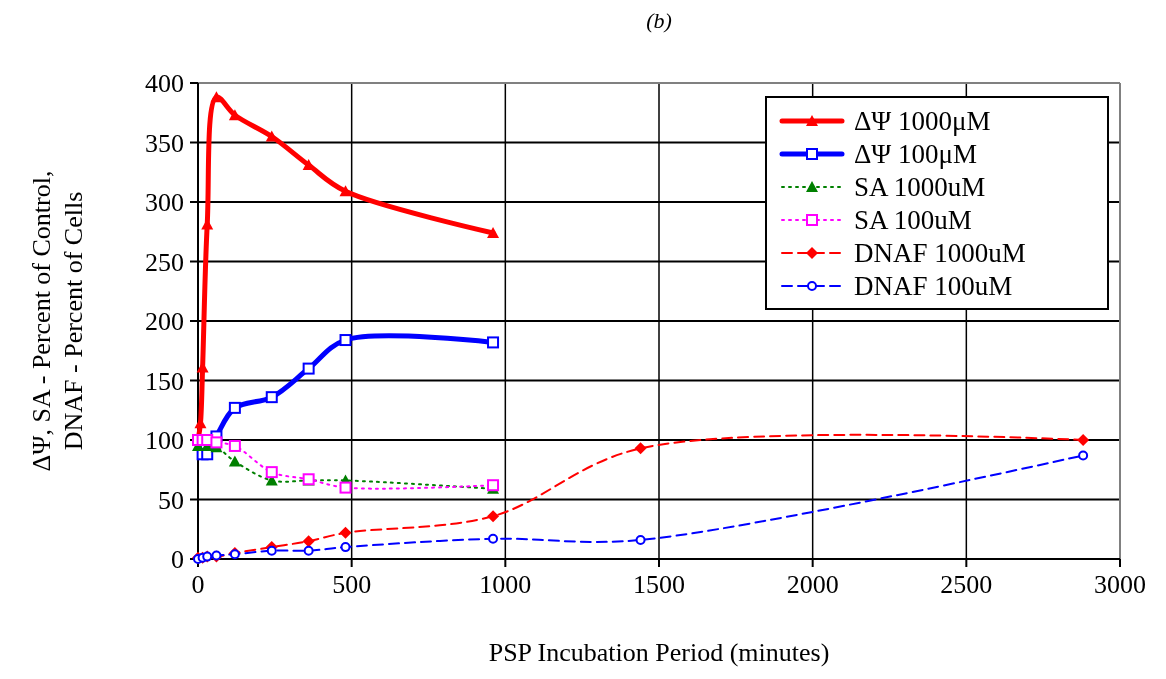  I want to click on y-tick-label: 50, so click(171, 500).